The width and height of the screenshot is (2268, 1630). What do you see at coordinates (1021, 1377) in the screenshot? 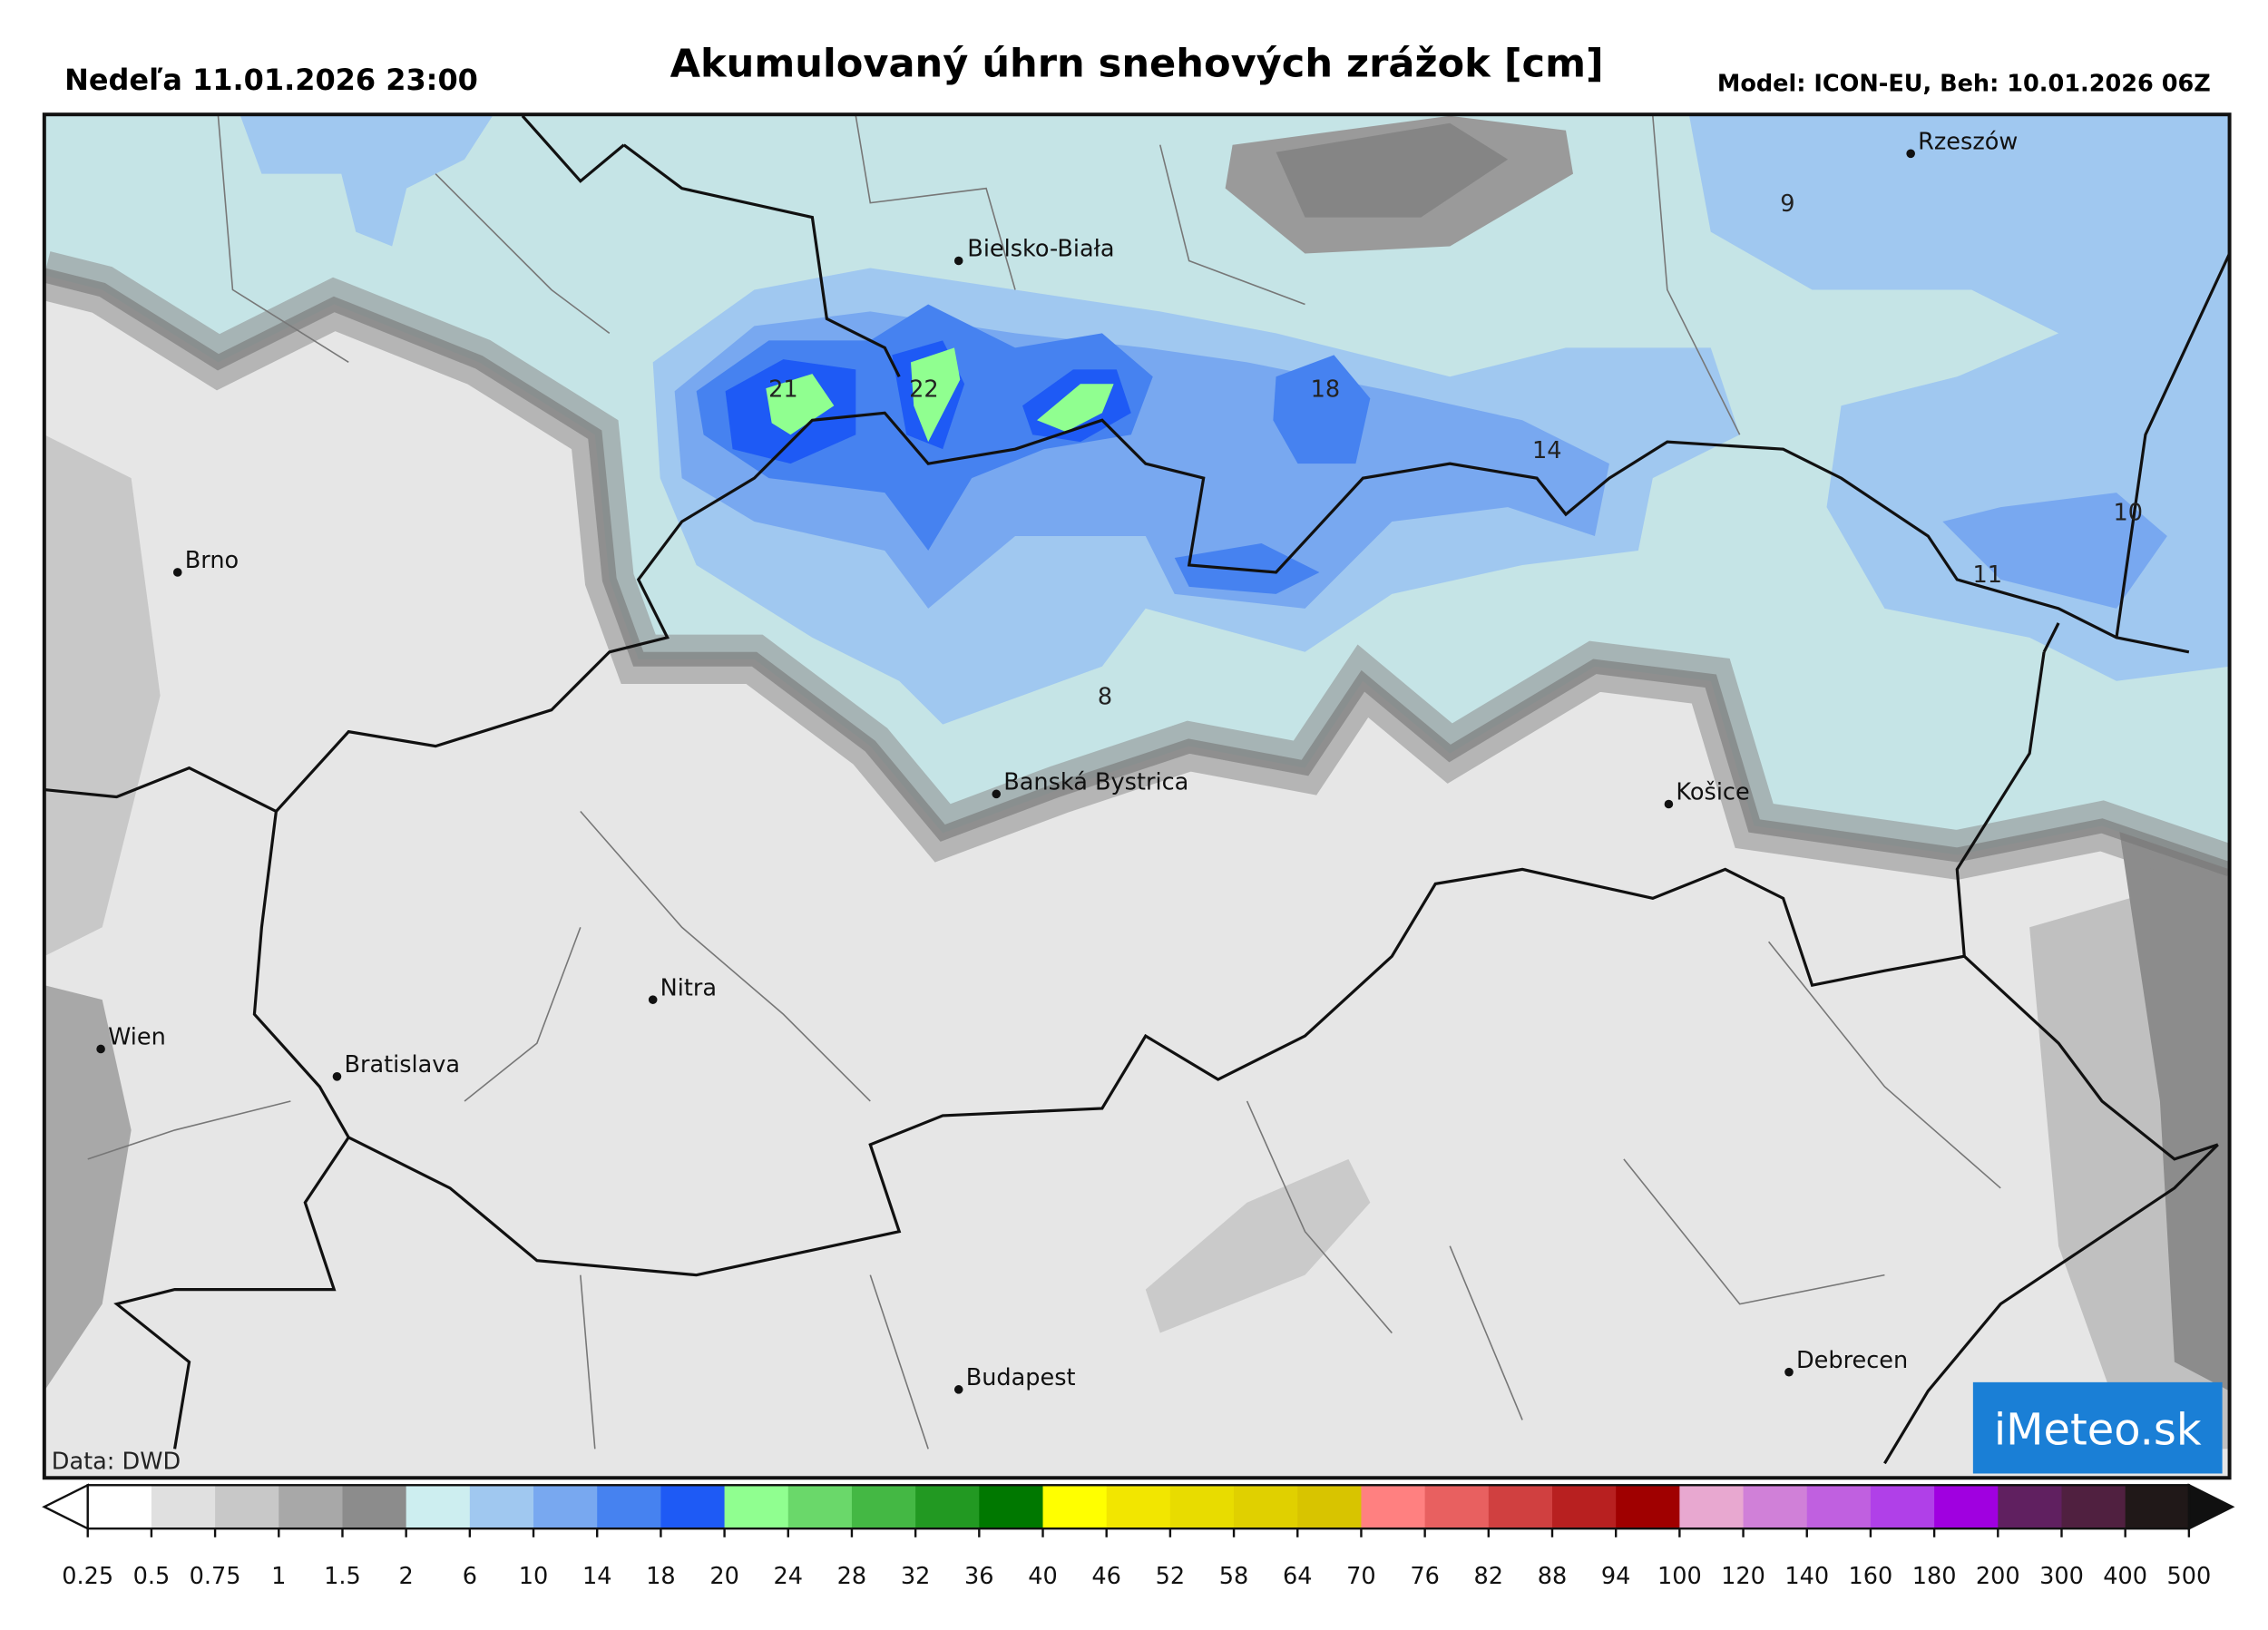
I see `city-label: Budapest` at bounding box center [1021, 1377].